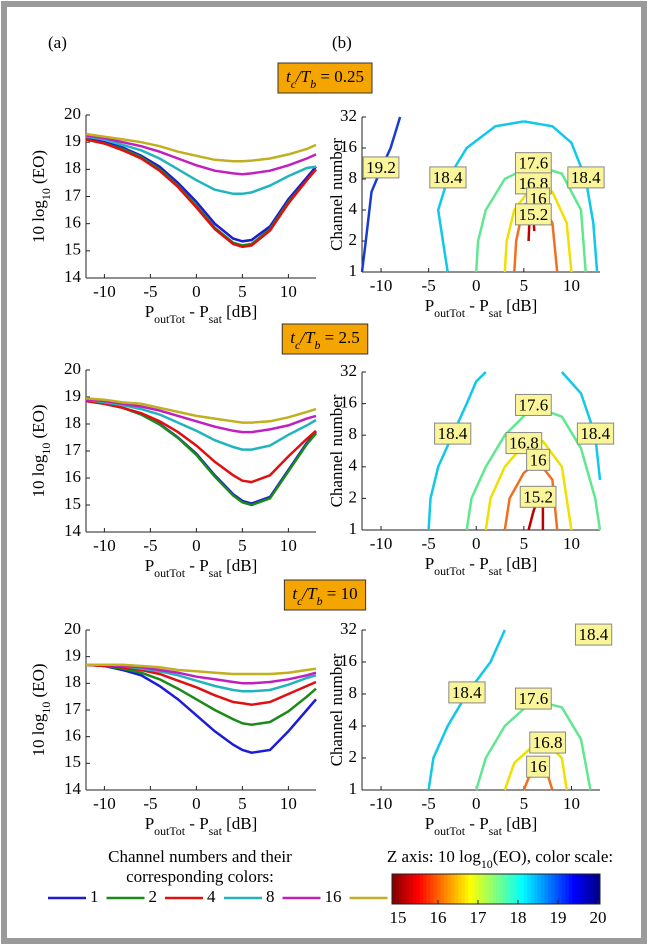 The width and height of the screenshot is (648, 945). What do you see at coordinates (348, 628) in the screenshot?
I see `y-tick-label: 32` at bounding box center [348, 628].